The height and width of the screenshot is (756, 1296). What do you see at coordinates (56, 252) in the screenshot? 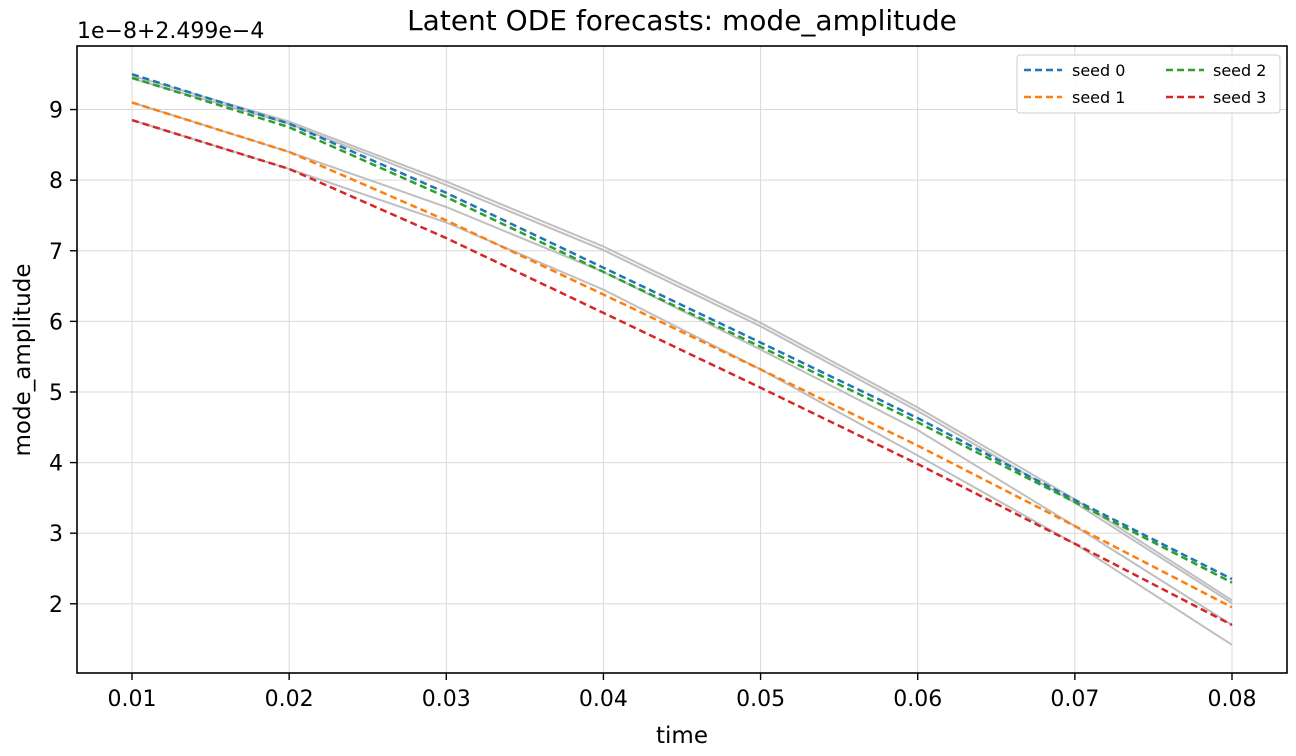
I see `y-tick-label: 7` at bounding box center [56, 252].